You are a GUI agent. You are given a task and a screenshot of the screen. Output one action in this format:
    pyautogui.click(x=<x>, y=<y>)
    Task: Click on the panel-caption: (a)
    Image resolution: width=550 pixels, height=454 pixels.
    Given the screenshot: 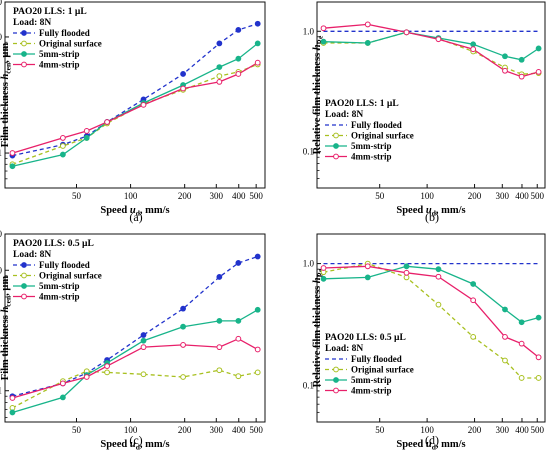 What is the action you would take?
    pyautogui.click(x=135, y=217)
    